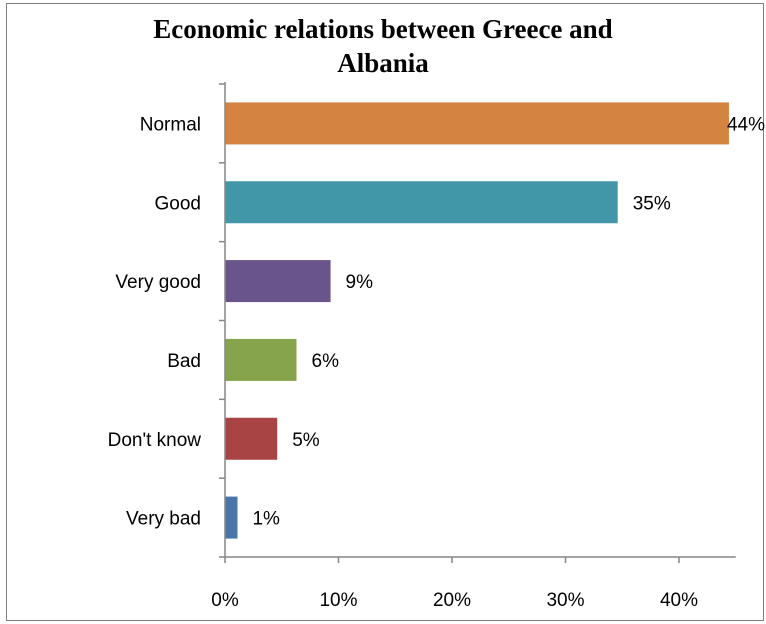  What do you see at coordinates (178, 203) in the screenshot?
I see `category-label-good: Good` at bounding box center [178, 203].